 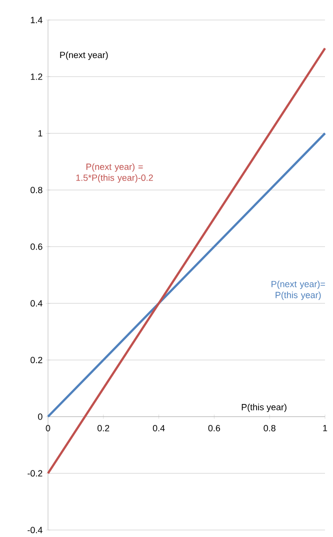 I want to click on x-axis-title: P(this year), so click(x=264, y=408).